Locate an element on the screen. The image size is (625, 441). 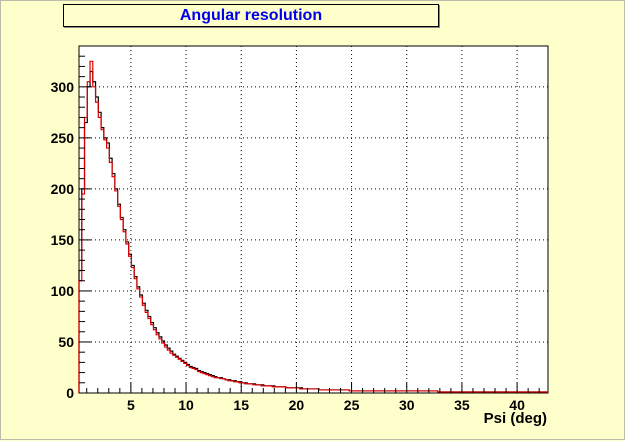
y-tick-label: 150 is located at coordinates (63, 240).